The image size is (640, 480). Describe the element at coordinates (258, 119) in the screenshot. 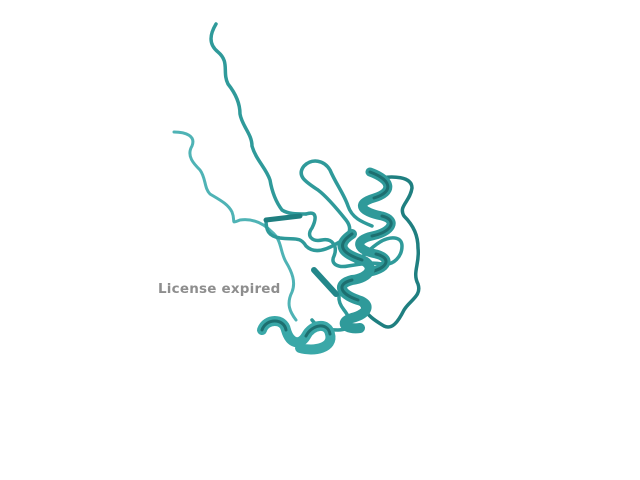

I see `coil-terminal-long` at that location.